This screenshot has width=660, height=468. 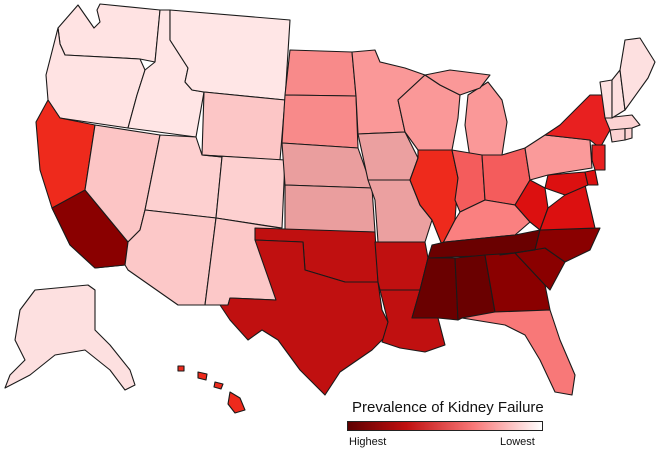 What do you see at coordinates (622, 122) in the screenshot?
I see `state-ma` at bounding box center [622, 122].